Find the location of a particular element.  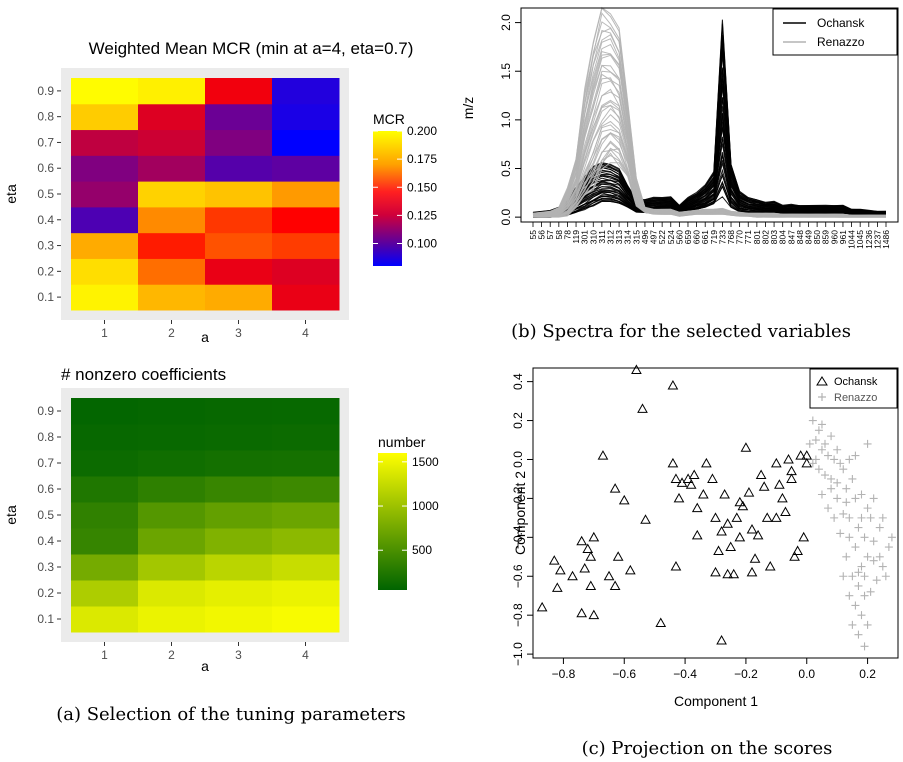

y-tick-label: −1.0 is located at coordinates (518, 654).